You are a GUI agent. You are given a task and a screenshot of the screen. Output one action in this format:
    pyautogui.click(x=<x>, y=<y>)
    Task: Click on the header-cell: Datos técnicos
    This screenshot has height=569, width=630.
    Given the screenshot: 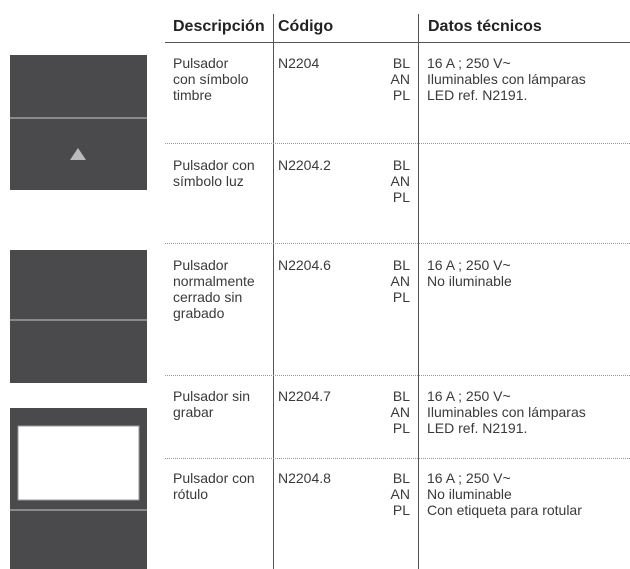 What is the action you would take?
    pyautogui.click(x=485, y=26)
    